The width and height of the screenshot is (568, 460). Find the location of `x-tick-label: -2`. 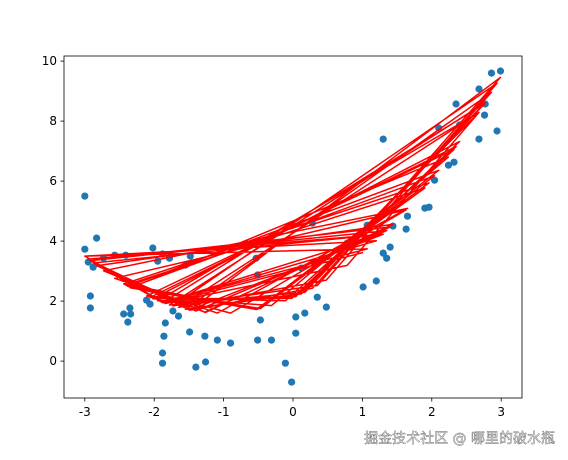

x-tick-label: -2 is located at coordinates (154, 412).